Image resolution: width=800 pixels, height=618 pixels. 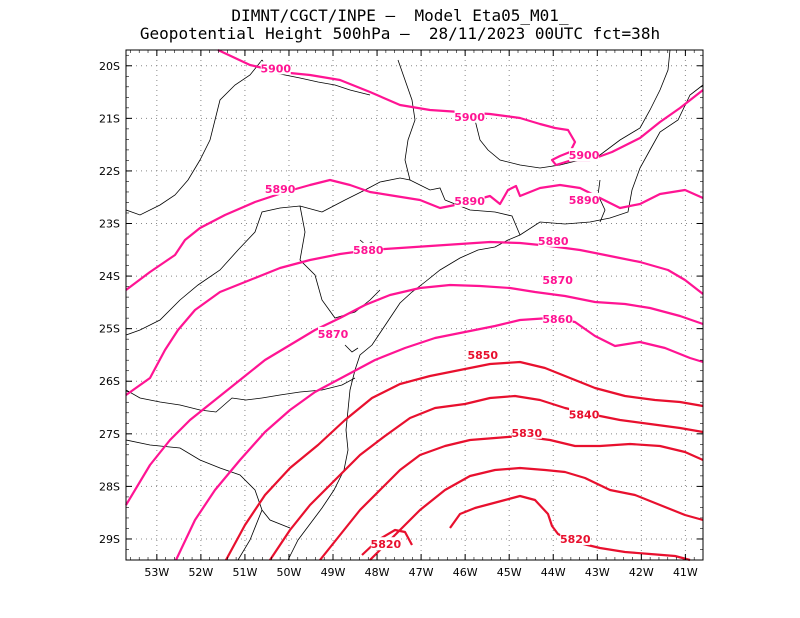 What do you see at coordinates (289, 572) in the screenshot?
I see `lon-tick-label: 50W` at bounding box center [289, 572].